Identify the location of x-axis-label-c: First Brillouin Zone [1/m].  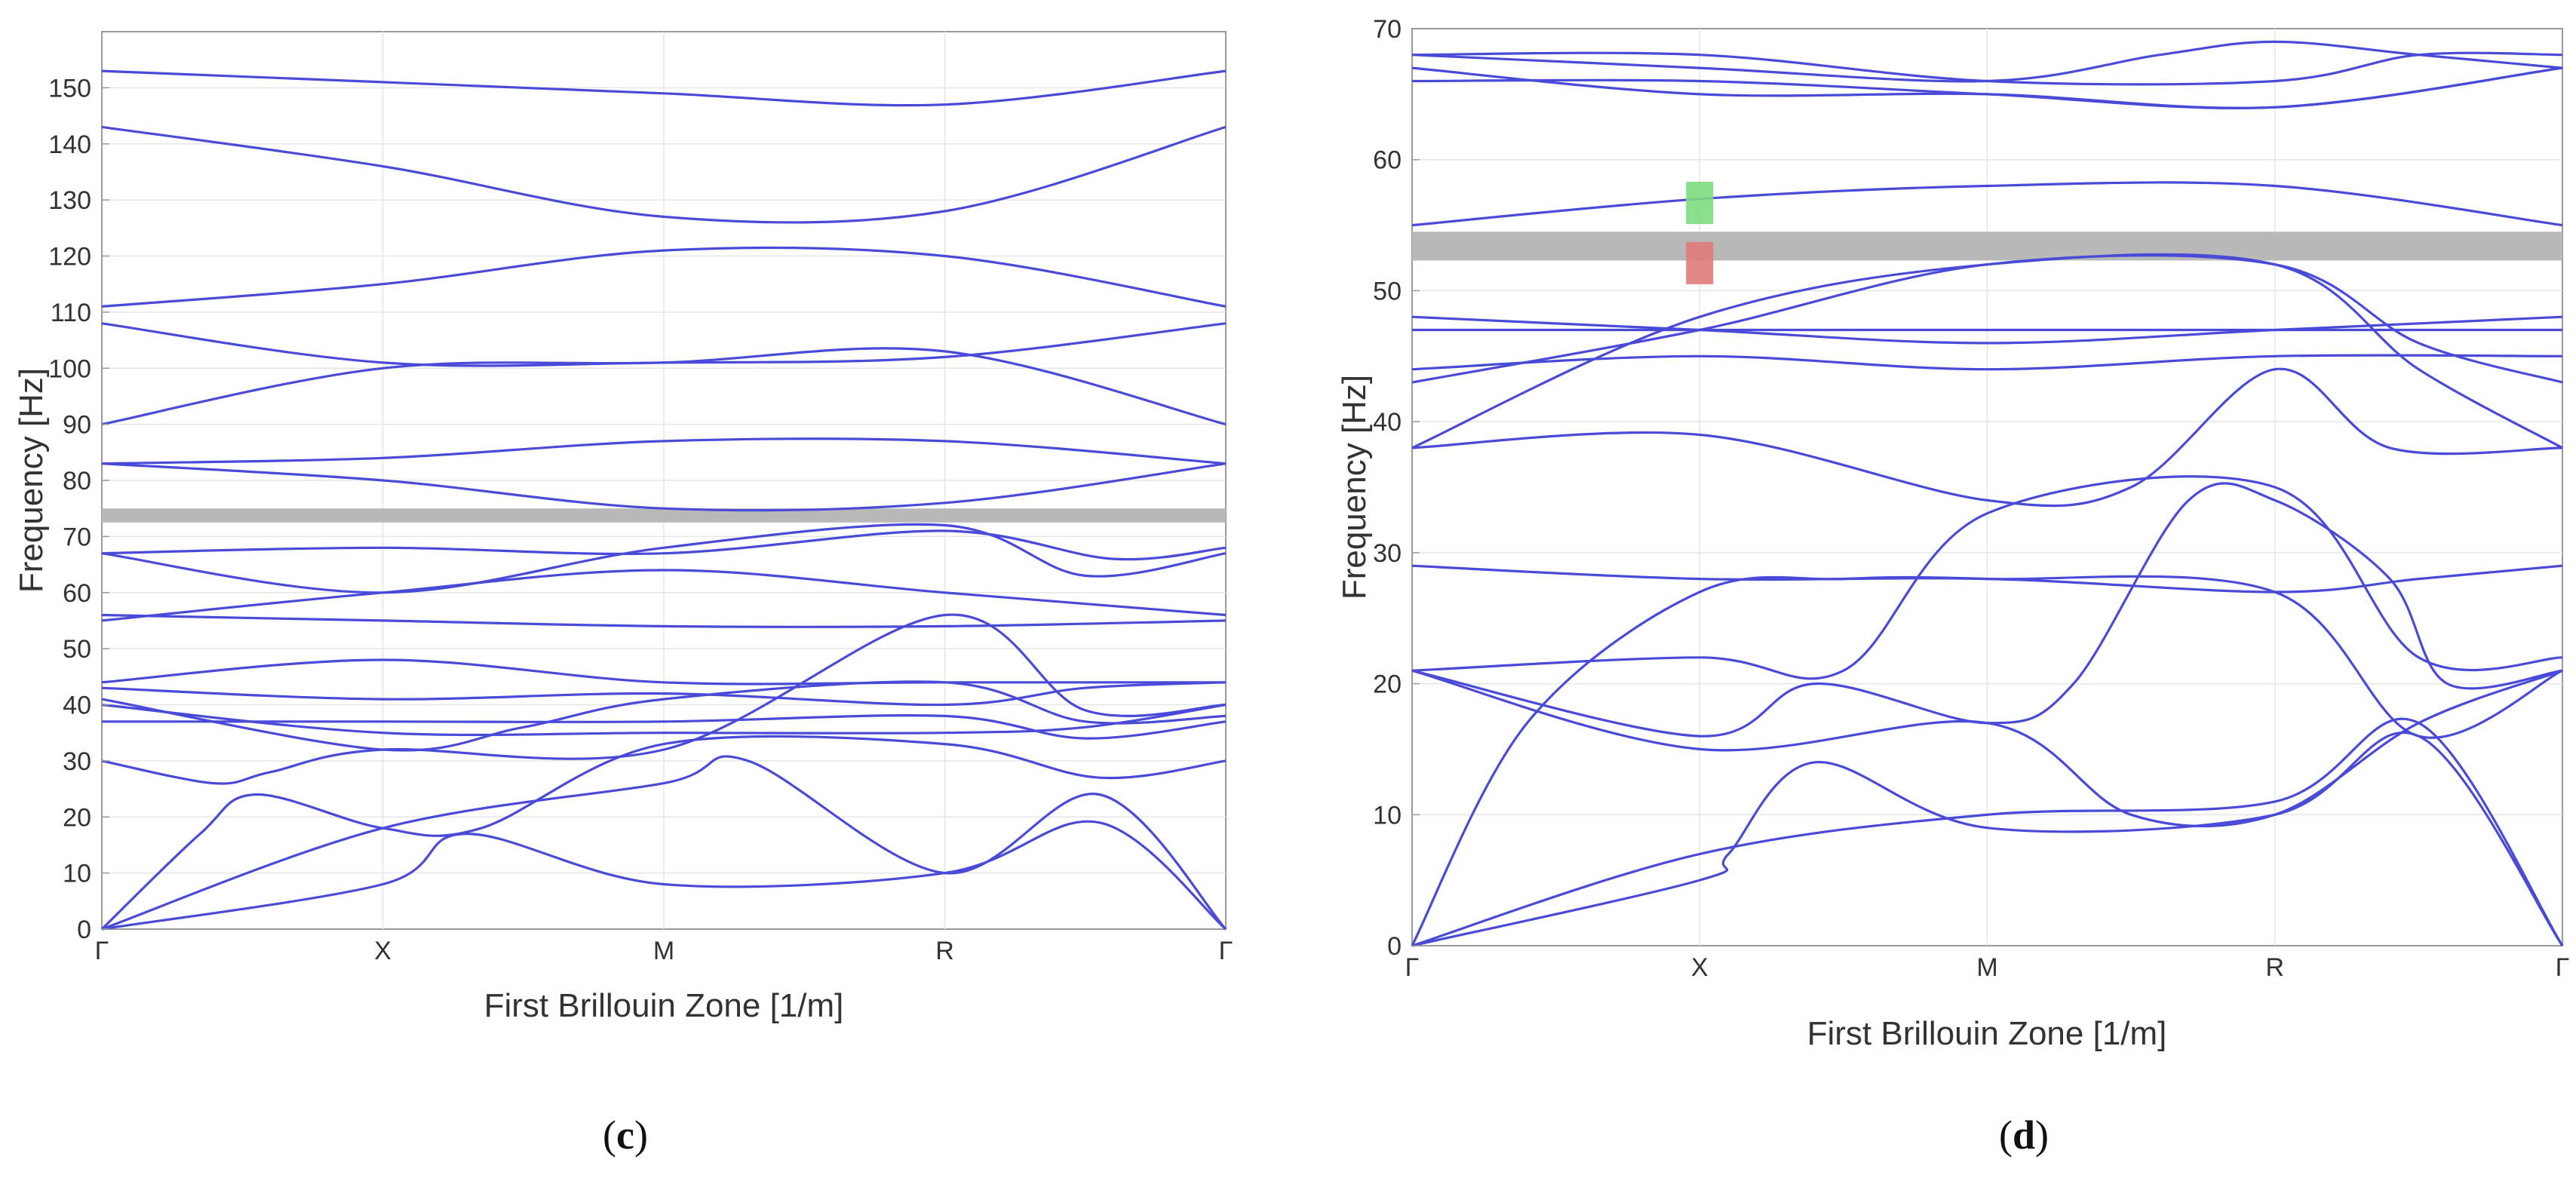
(664, 1005).